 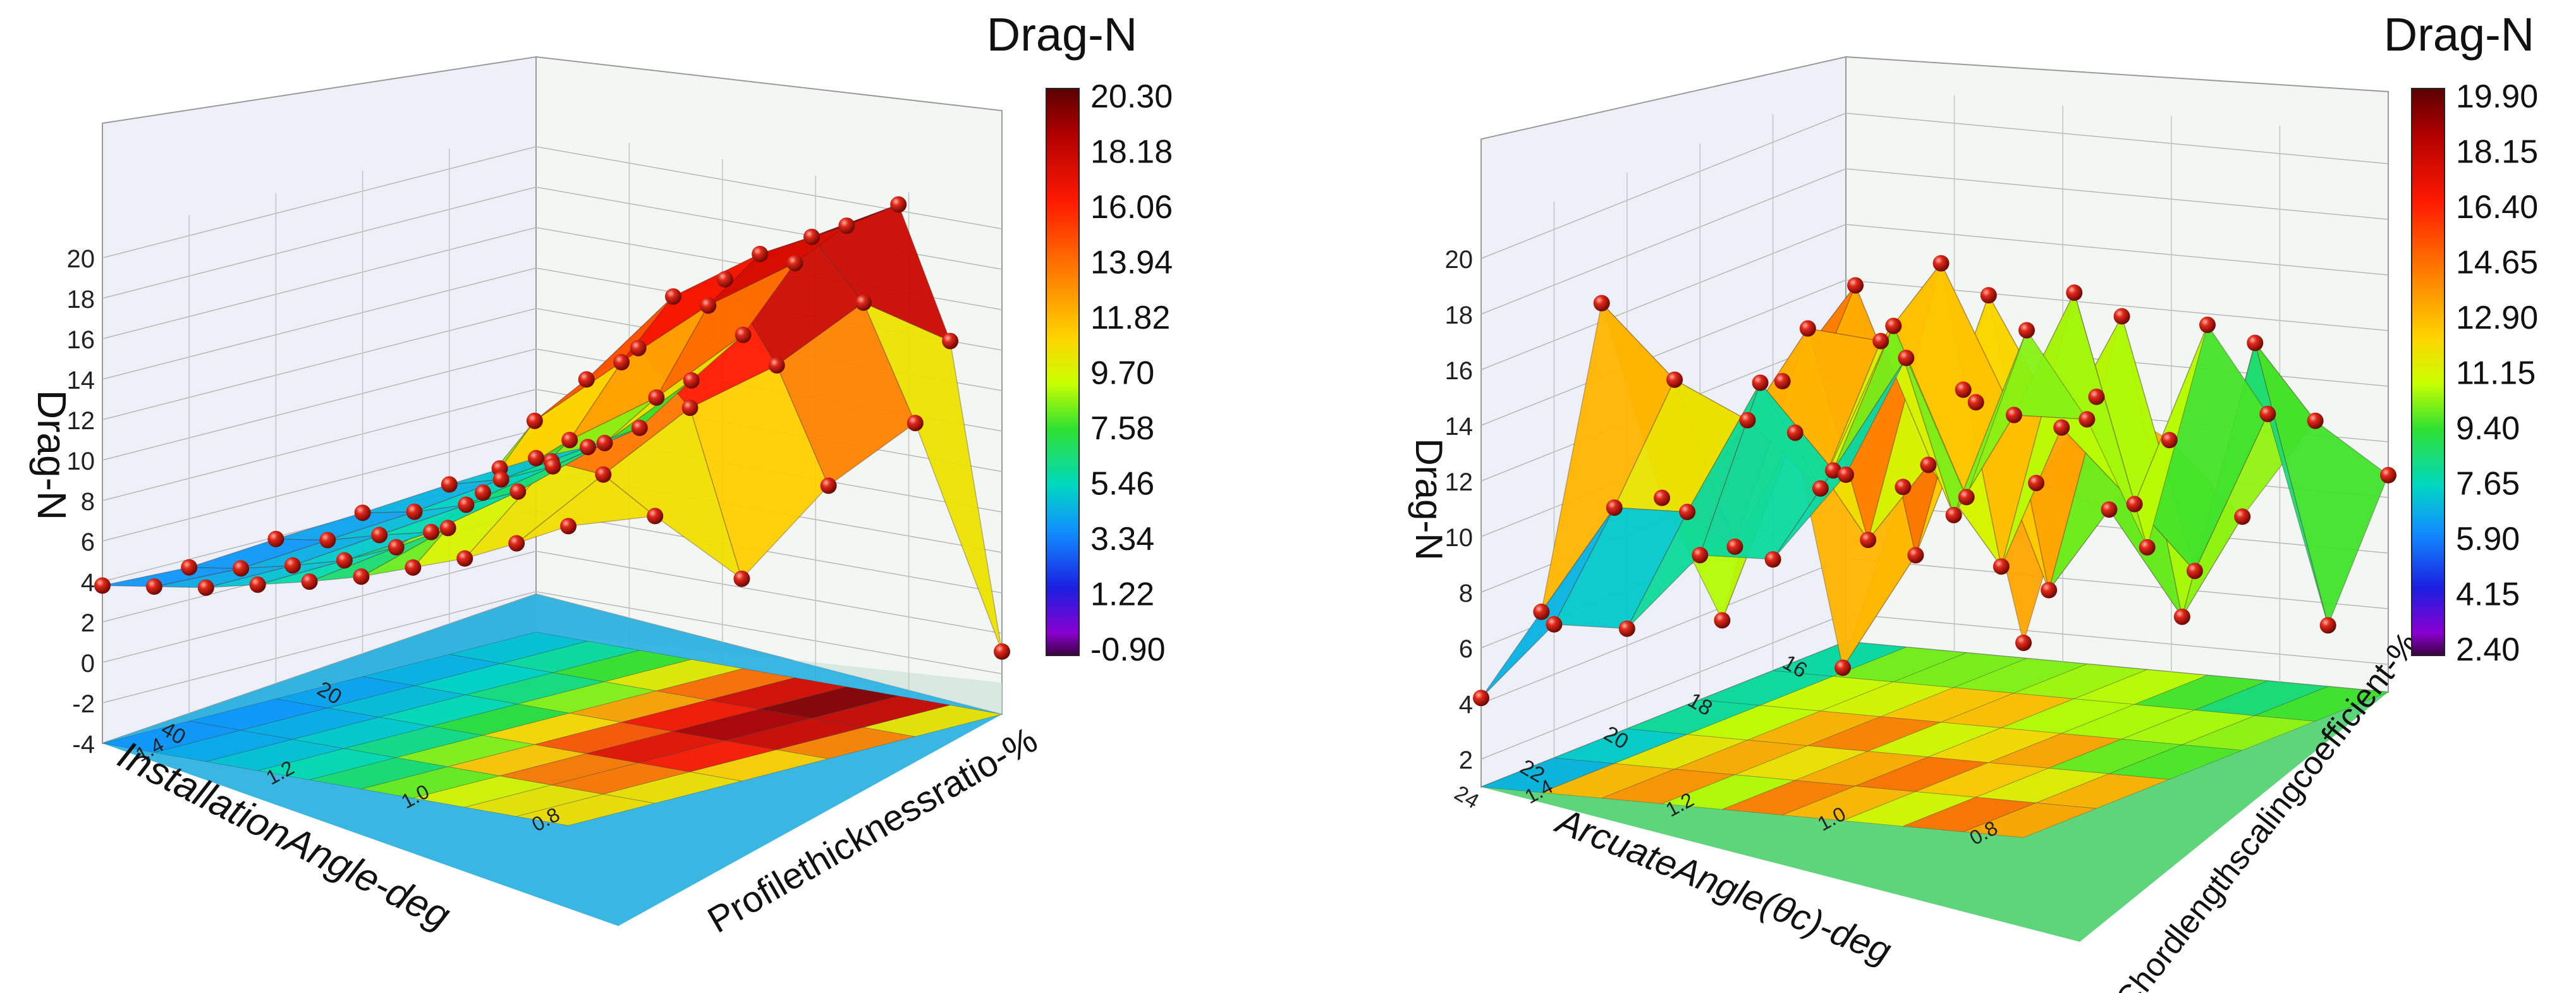 I want to click on z-tick-label: 8, so click(x=88, y=502).